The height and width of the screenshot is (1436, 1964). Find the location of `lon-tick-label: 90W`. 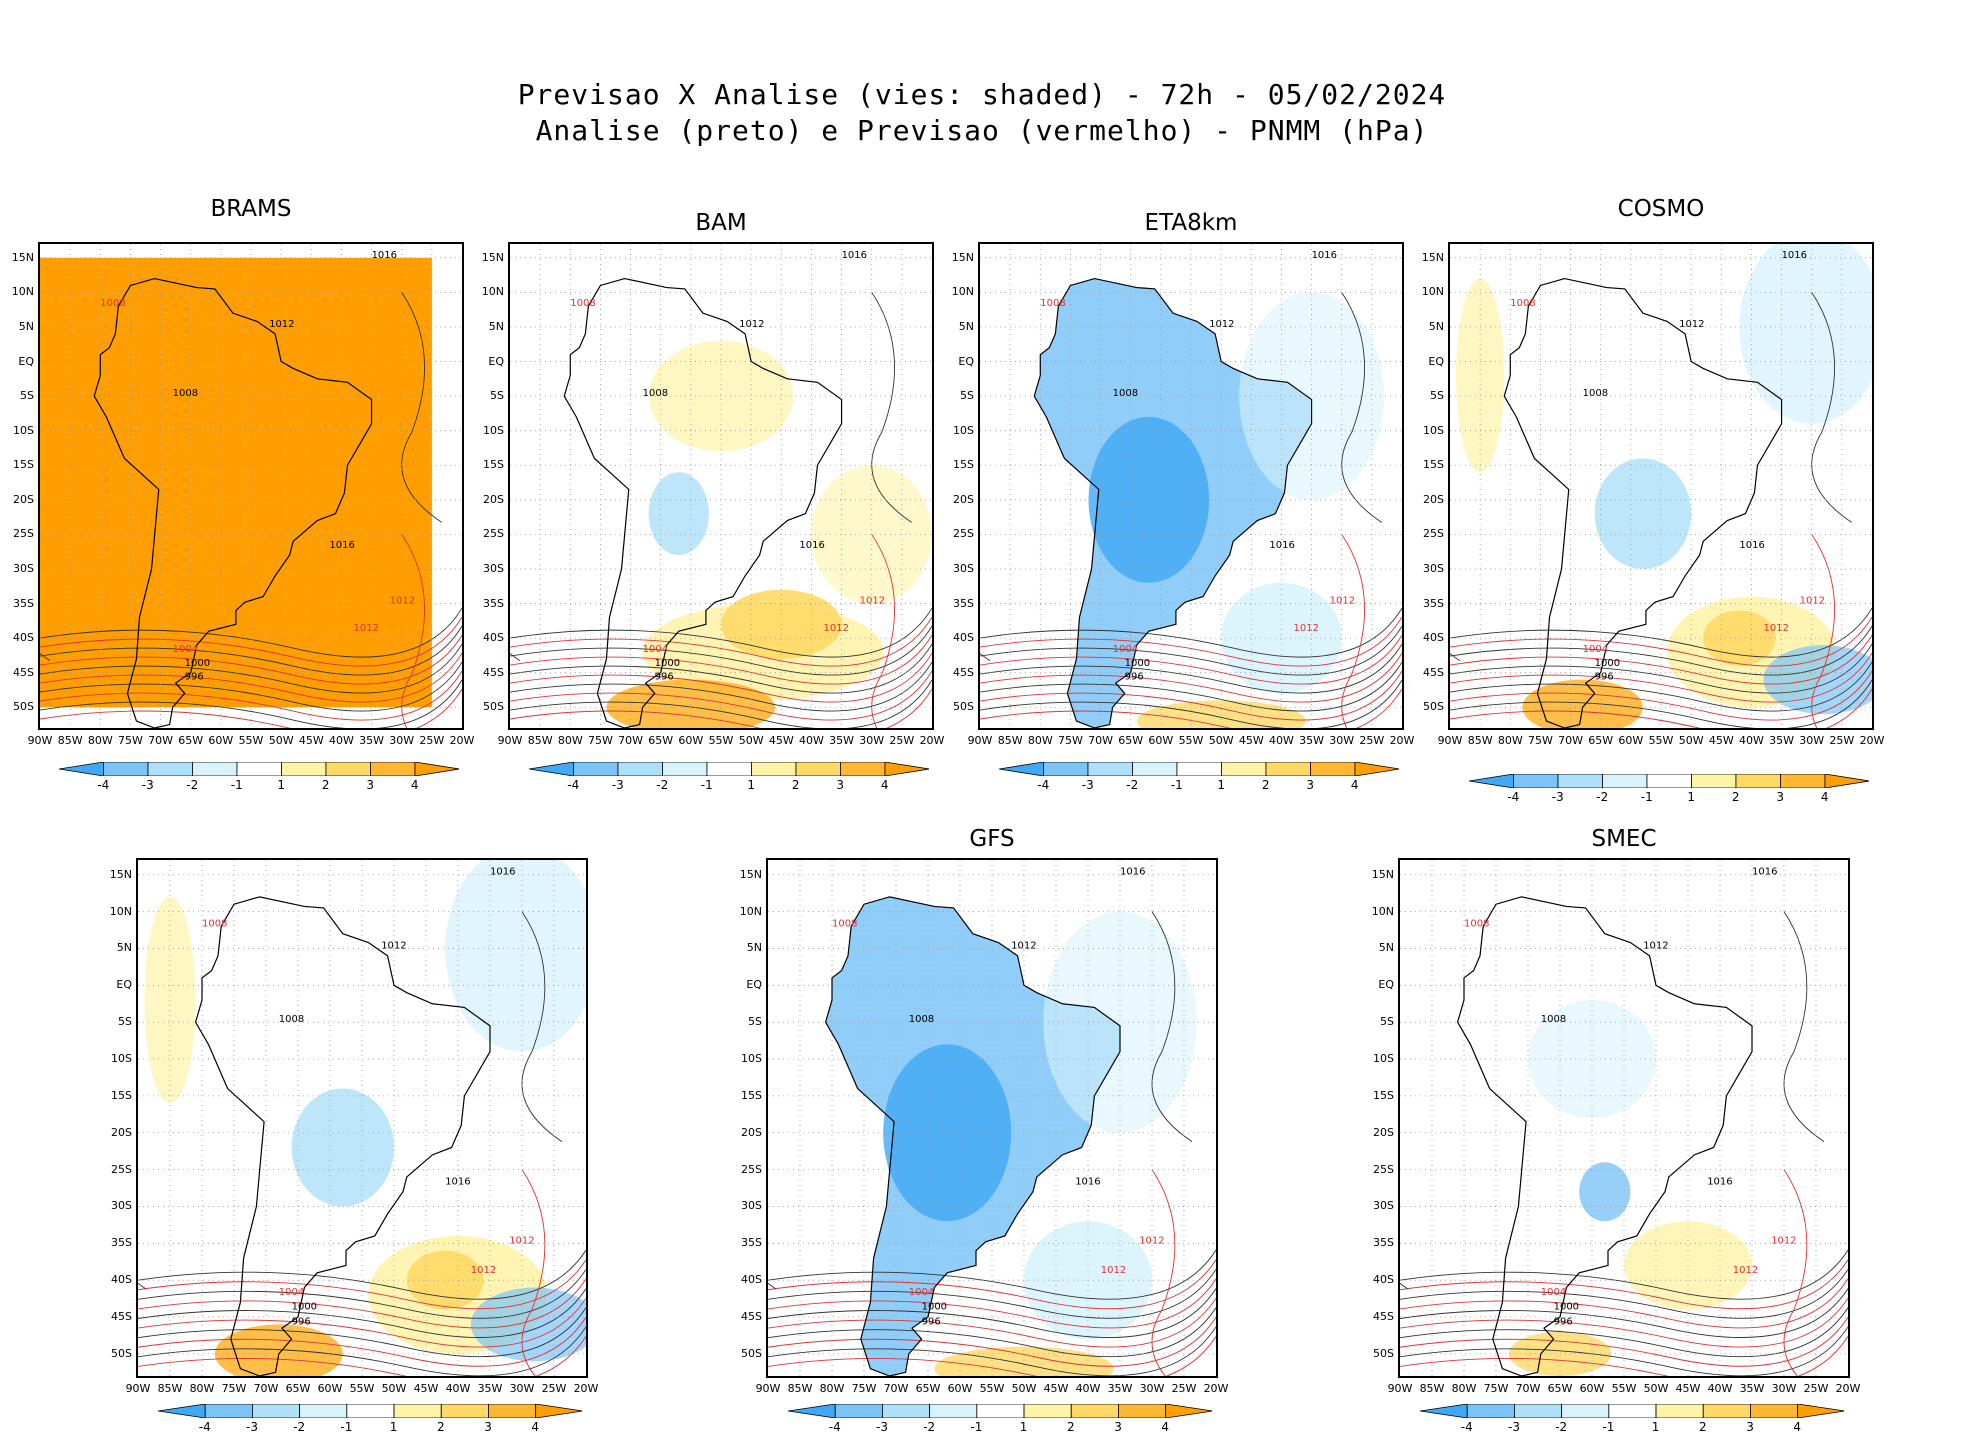

lon-tick-label: 90W is located at coordinates (40, 740).